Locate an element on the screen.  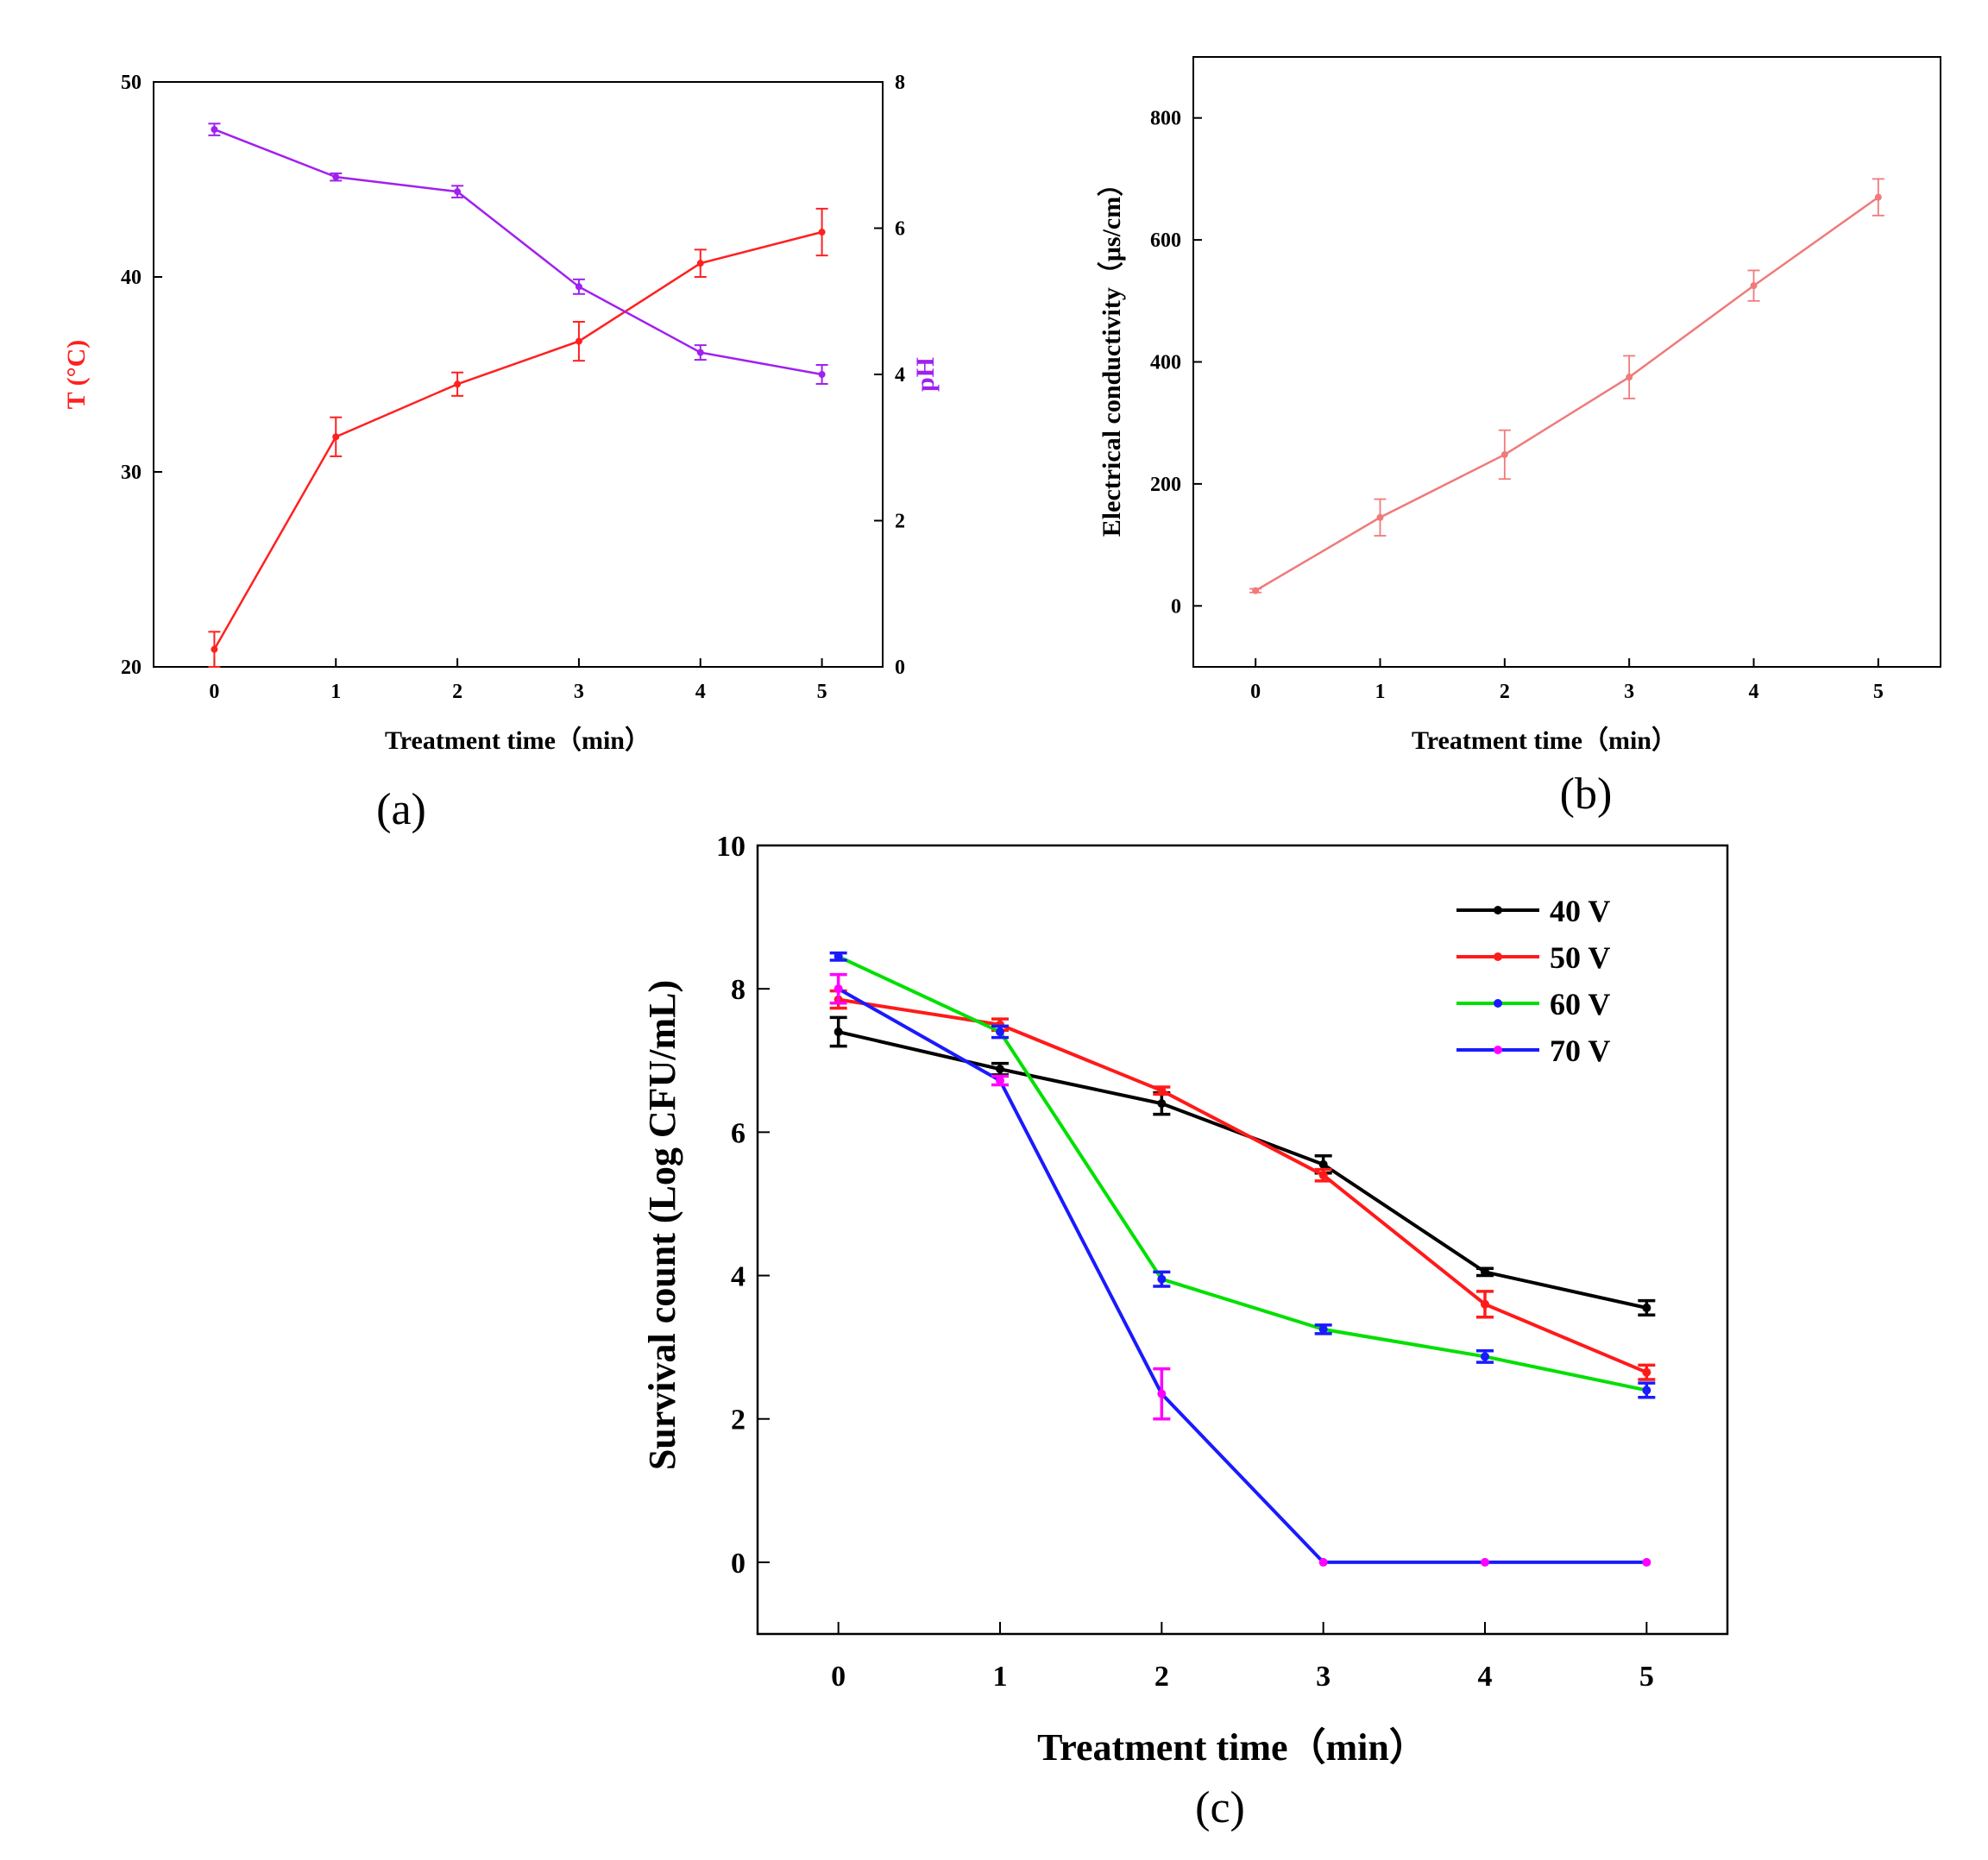
y-tick-label-b-3: 600 is located at coordinates (1165, 241).